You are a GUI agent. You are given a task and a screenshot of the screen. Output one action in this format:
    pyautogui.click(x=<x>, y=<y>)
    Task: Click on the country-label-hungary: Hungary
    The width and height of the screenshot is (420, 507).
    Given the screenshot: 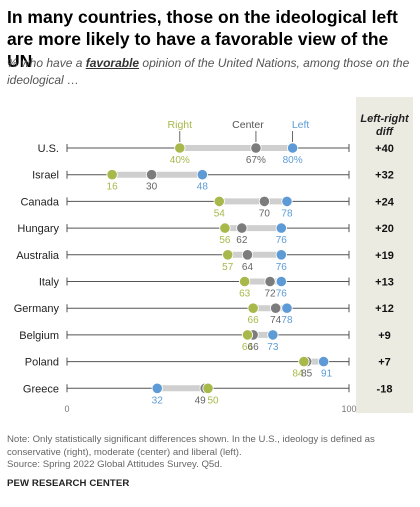 What is the action you would take?
    pyautogui.click(x=38, y=229)
    